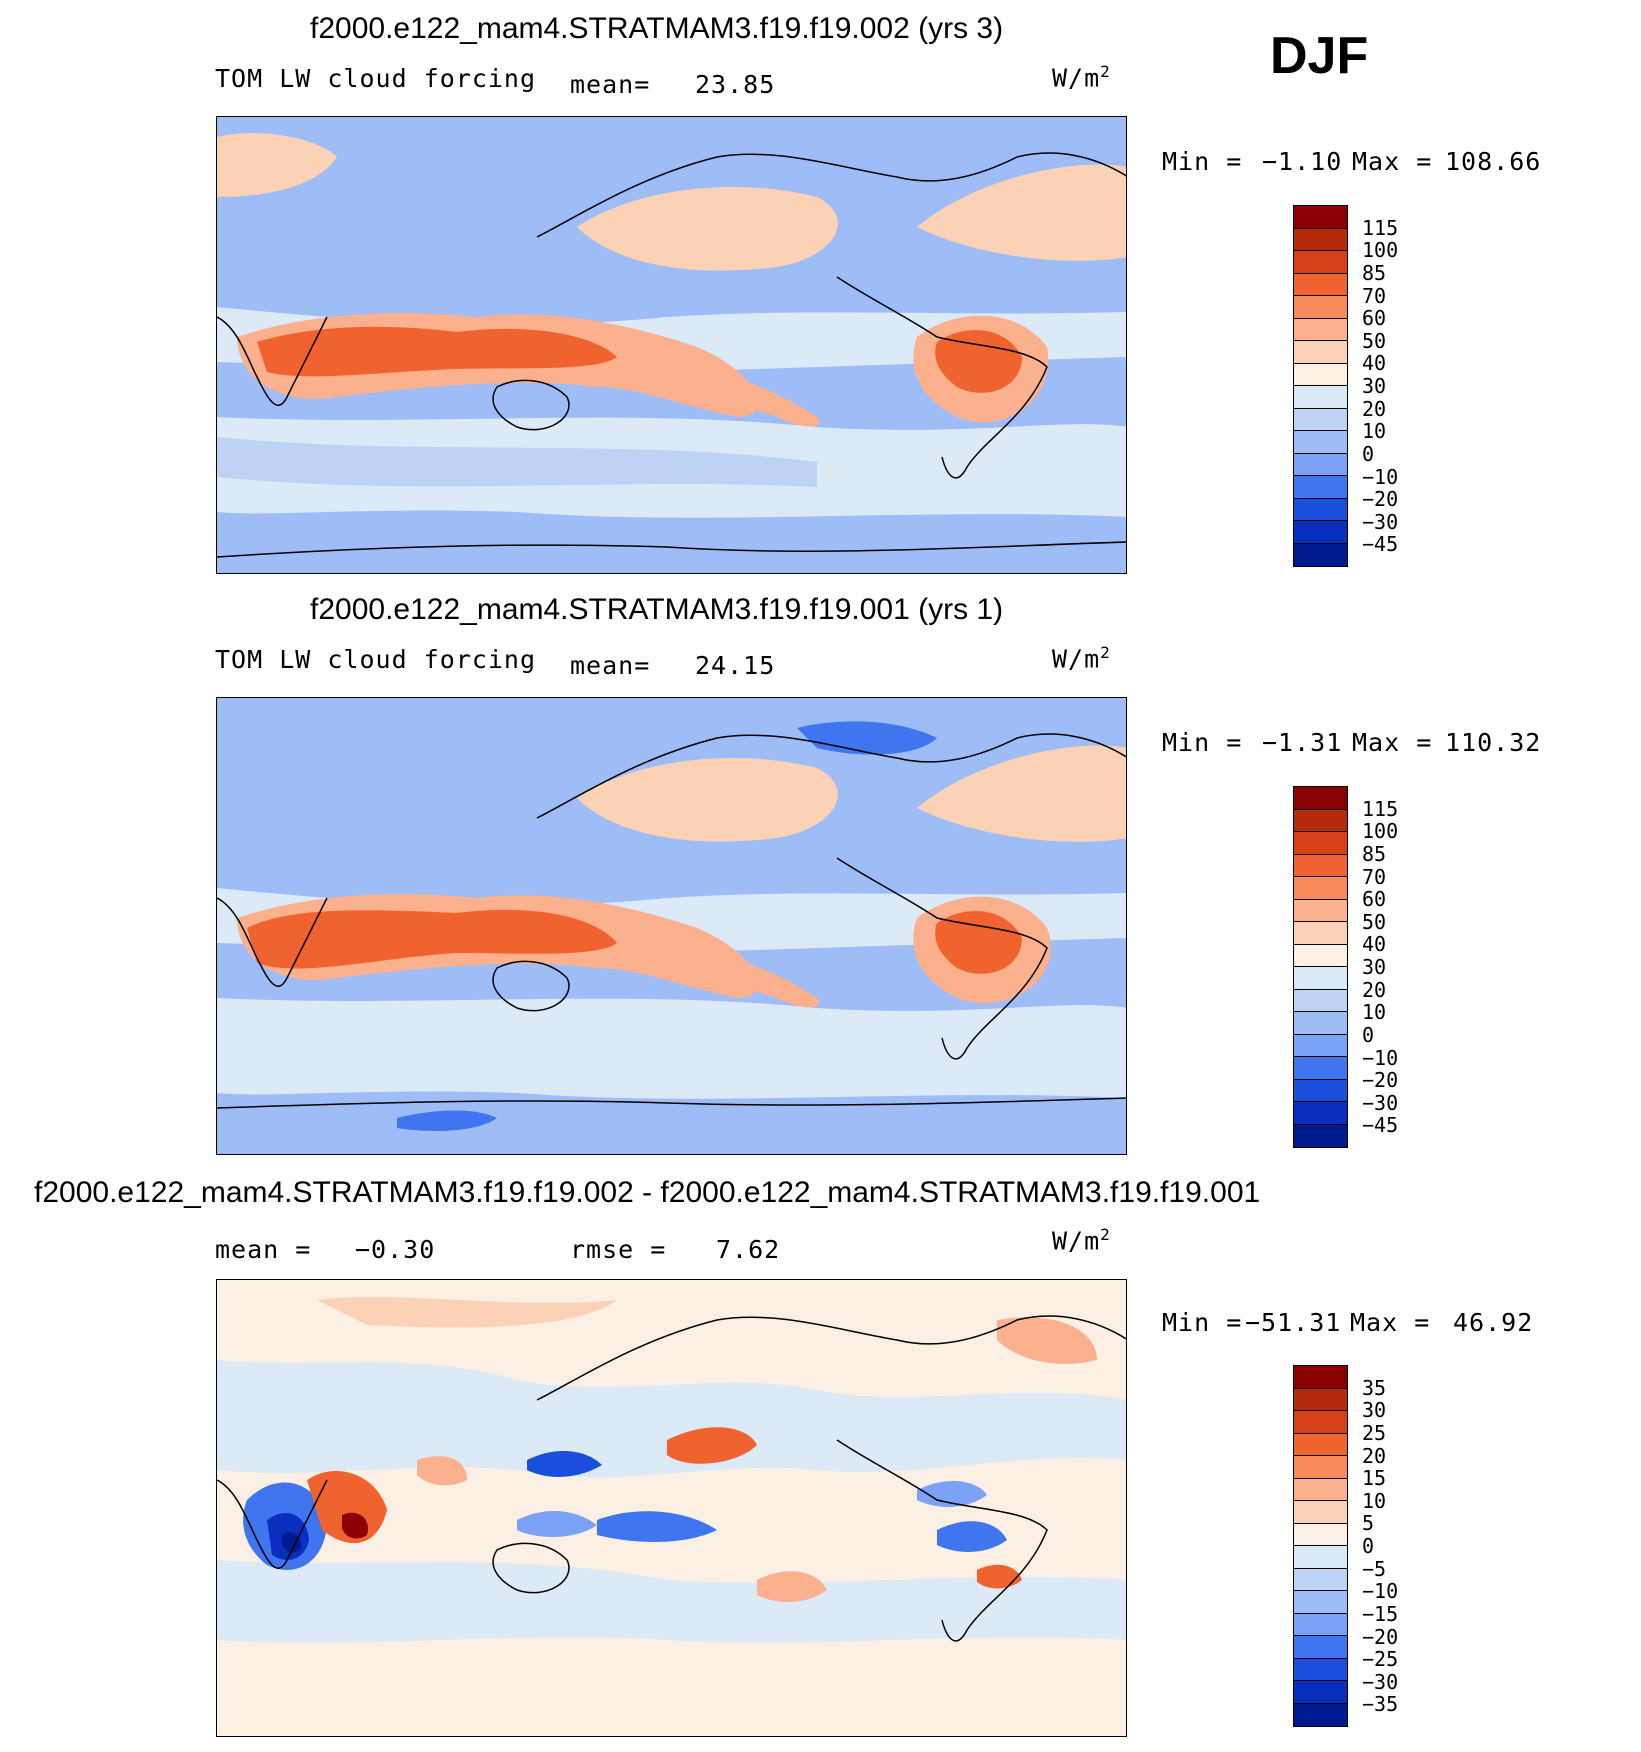  Describe the element at coordinates (1374, 1387) in the screenshot. I see `colorbar-tick-label: 35` at that location.